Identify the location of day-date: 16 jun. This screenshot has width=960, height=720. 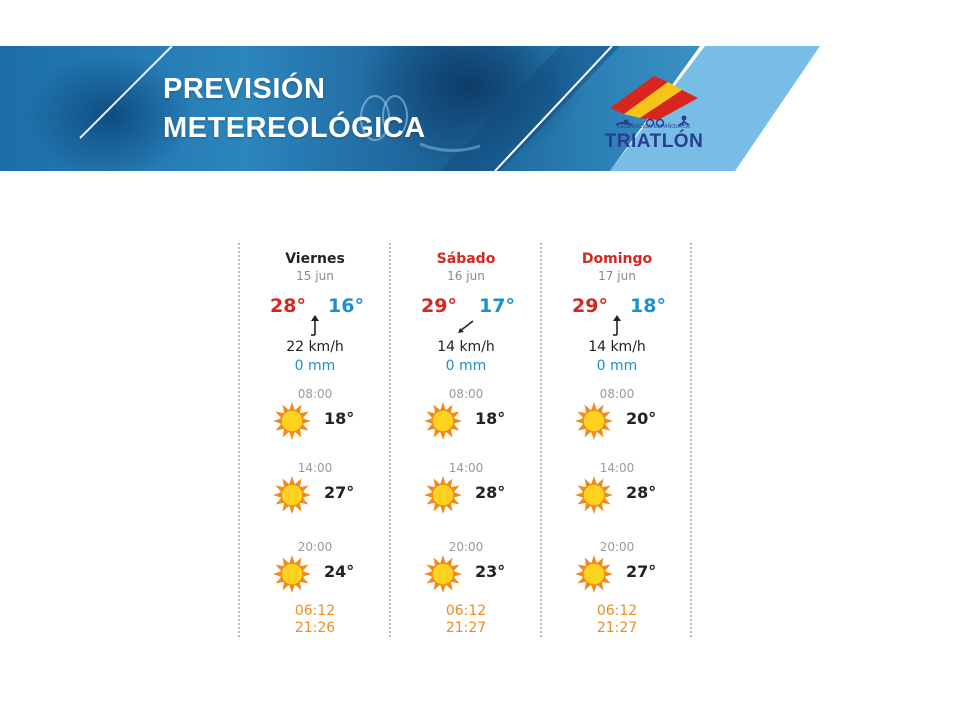
(466, 276).